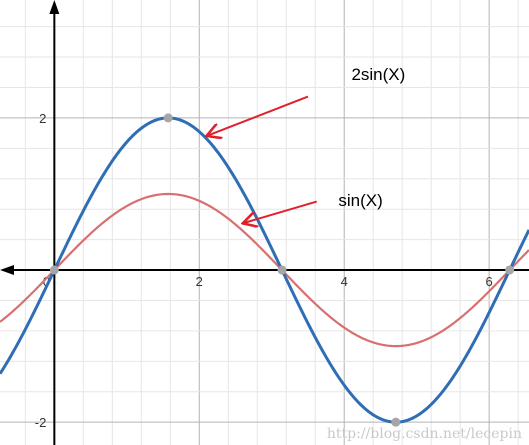 This screenshot has height=445, width=529. Describe the element at coordinates (378, 74) in the screenshot. I see `annotation-label: 2sin(X)` at that location.